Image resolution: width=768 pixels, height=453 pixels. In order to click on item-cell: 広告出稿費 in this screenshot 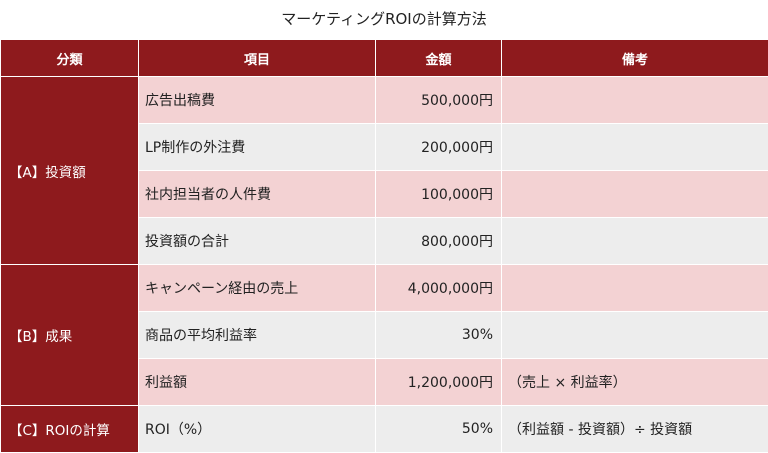, I will do `click(257, 100)`.